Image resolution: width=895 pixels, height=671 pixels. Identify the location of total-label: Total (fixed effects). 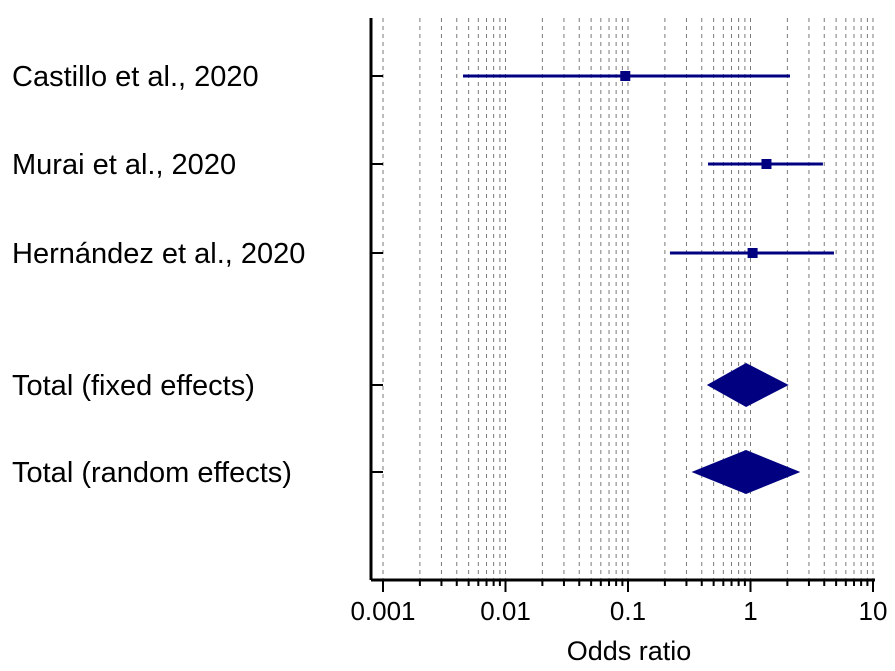
(133, 386).